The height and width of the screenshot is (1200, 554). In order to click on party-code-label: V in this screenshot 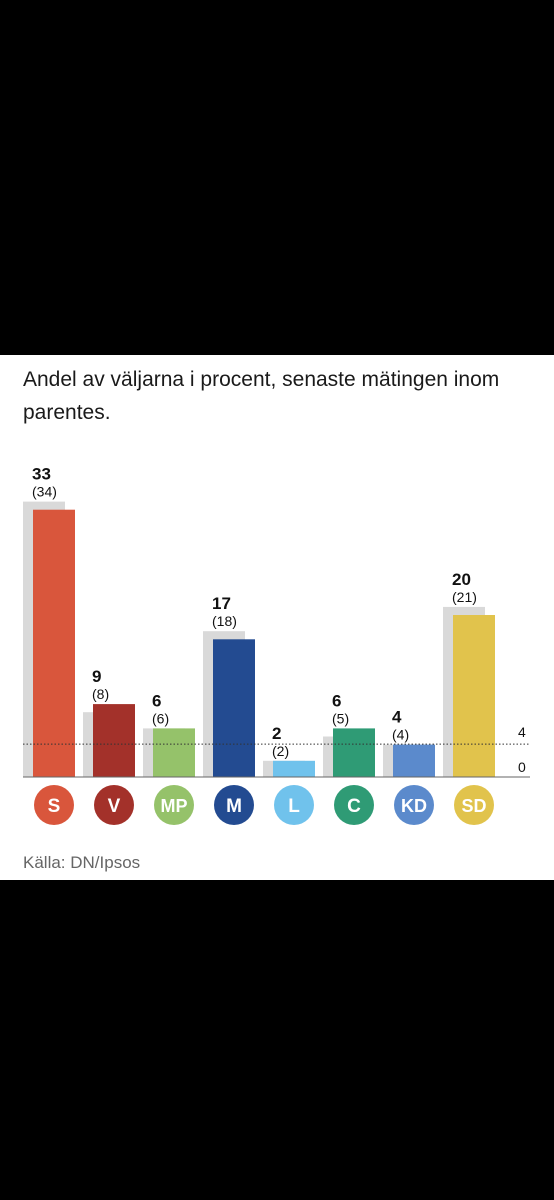, I will do `click(114, 806)`.